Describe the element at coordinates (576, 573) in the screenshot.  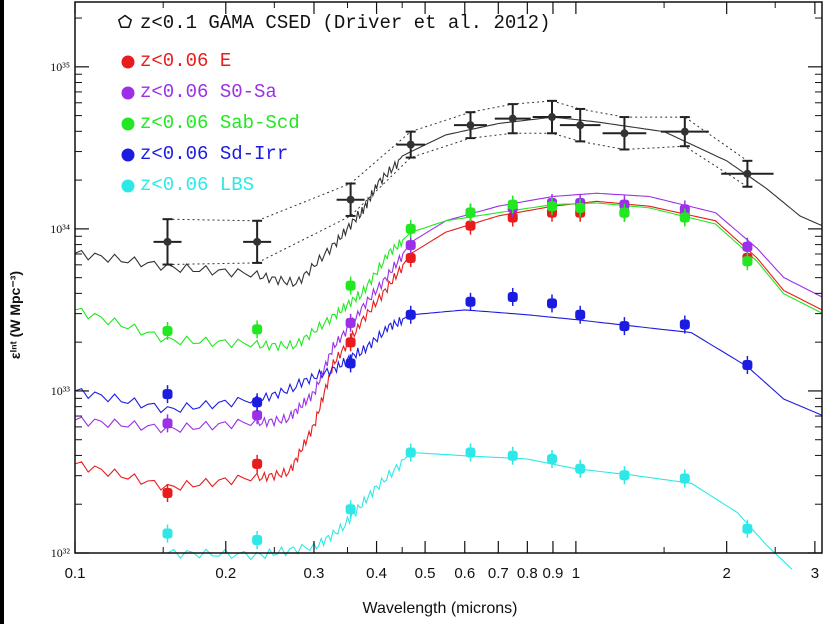
I see `x-tick-label: 1` at that location.